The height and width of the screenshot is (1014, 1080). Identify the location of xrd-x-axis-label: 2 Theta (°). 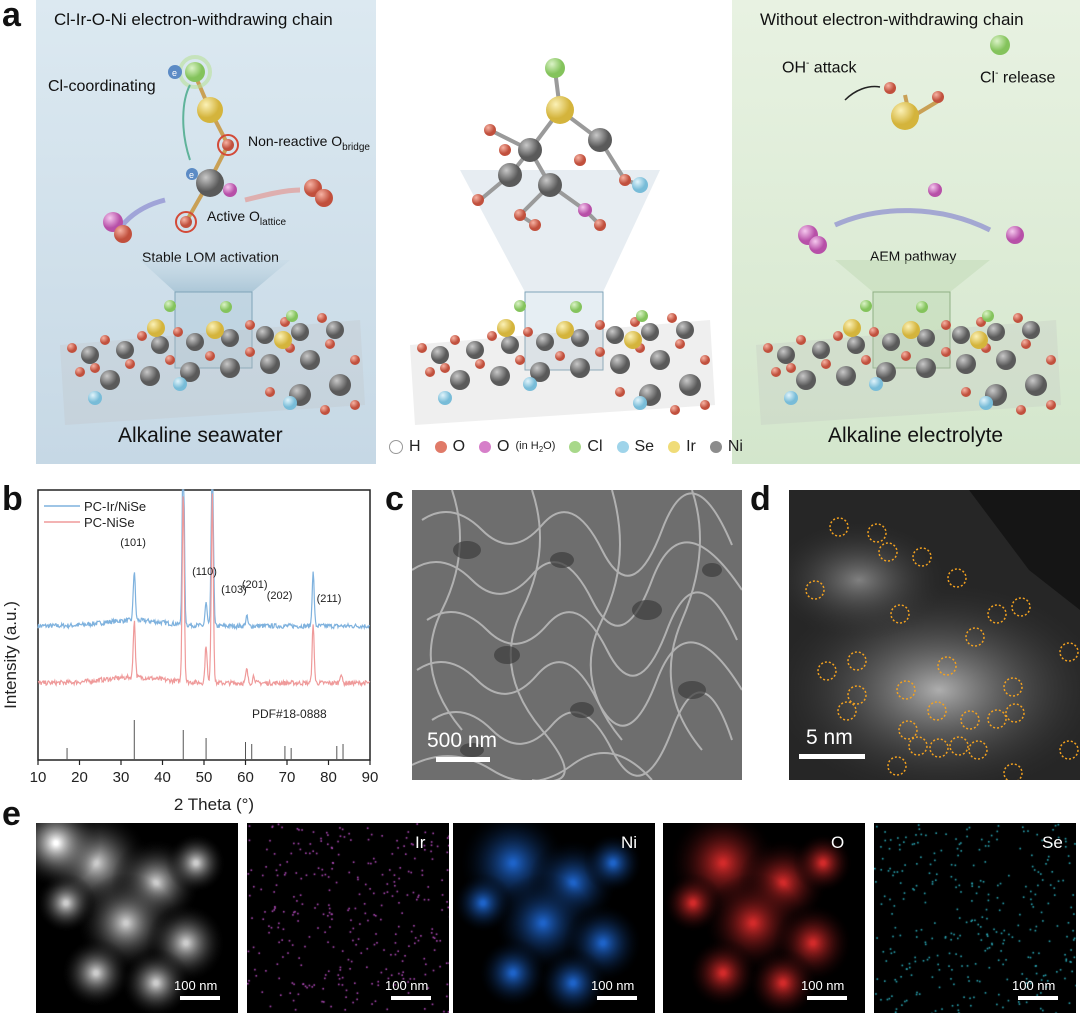
(214, 804).